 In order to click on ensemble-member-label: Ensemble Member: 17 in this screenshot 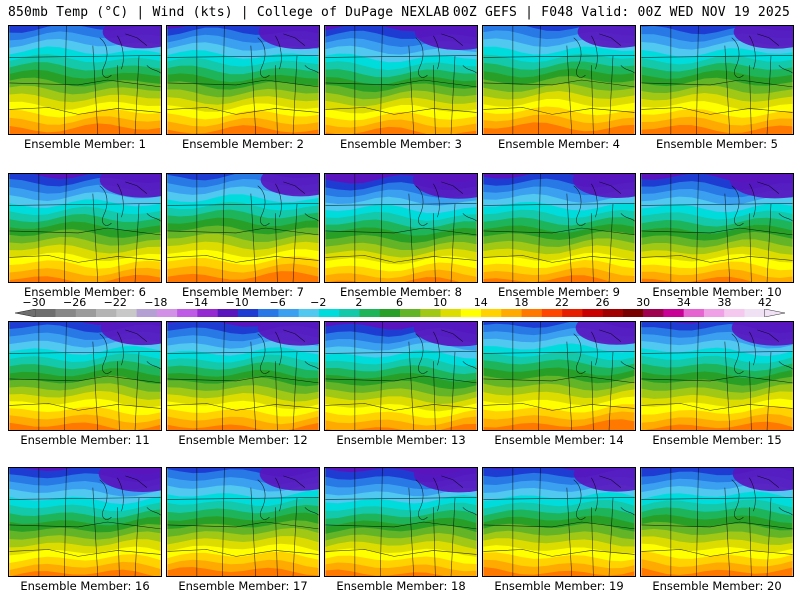, I will do `click(243, 586)`.